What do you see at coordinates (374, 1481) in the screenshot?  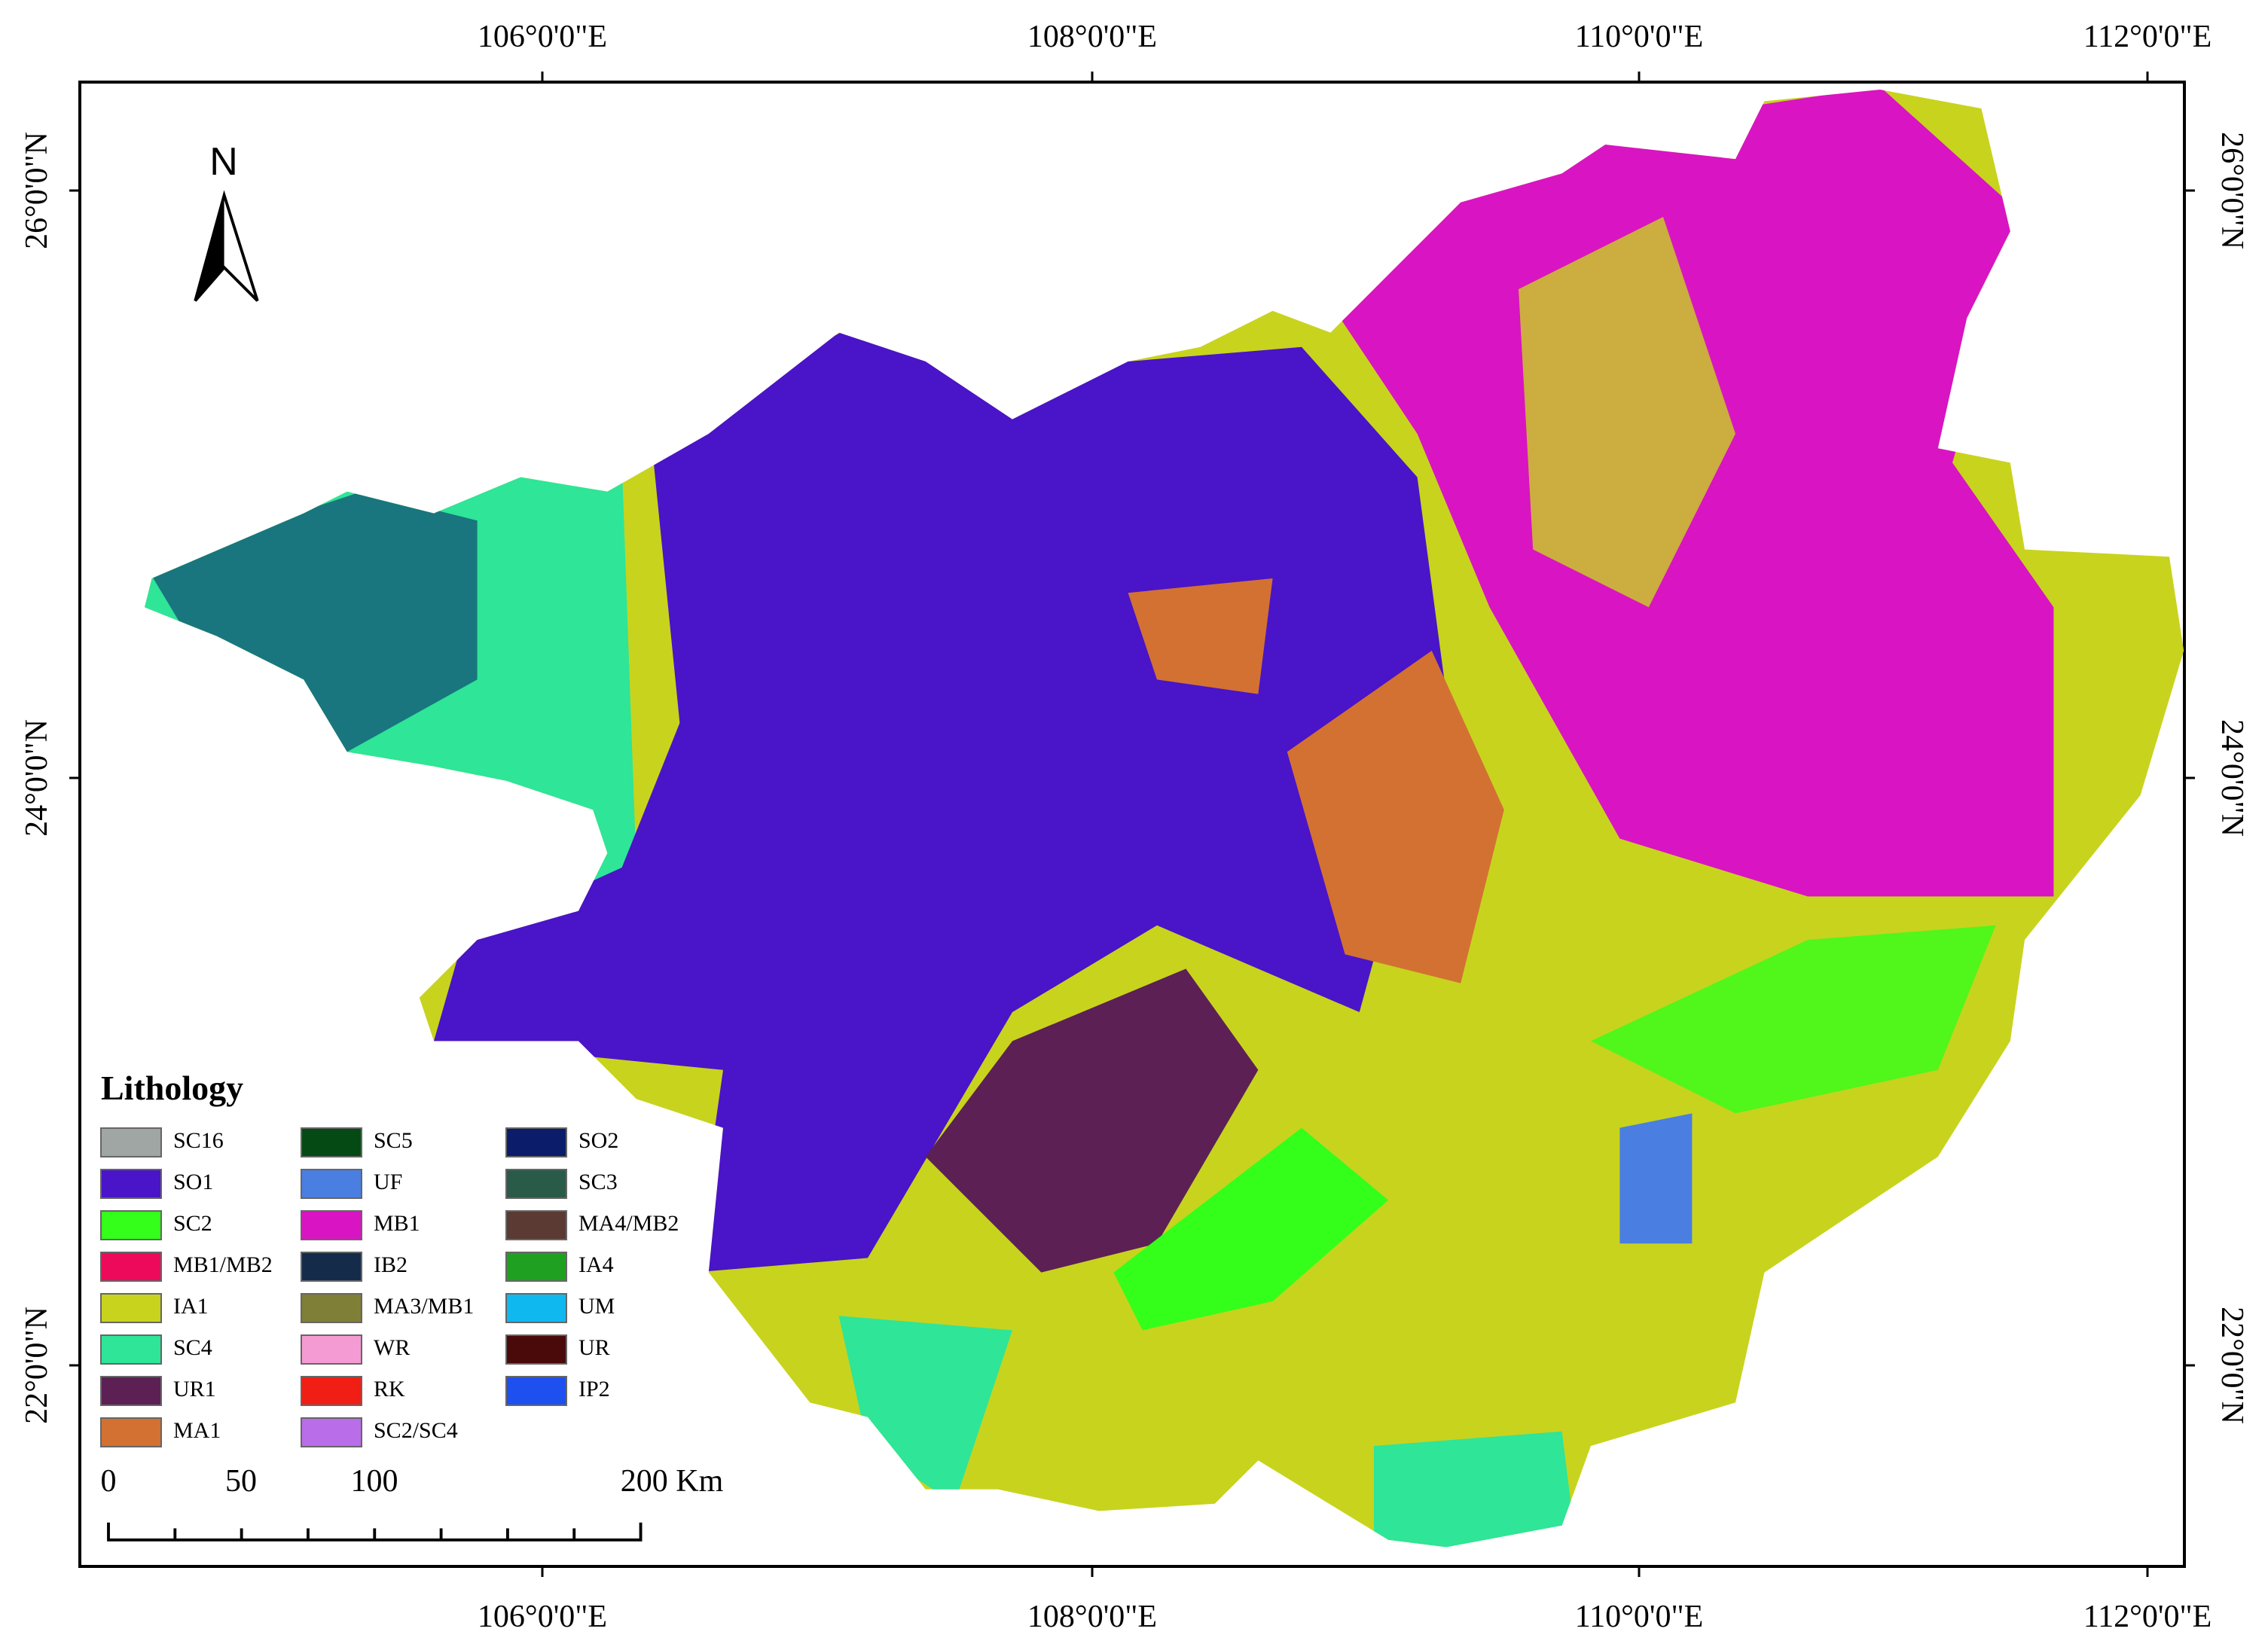 I see `scale-bar-label: 100` at bounding box center [374, 1481].